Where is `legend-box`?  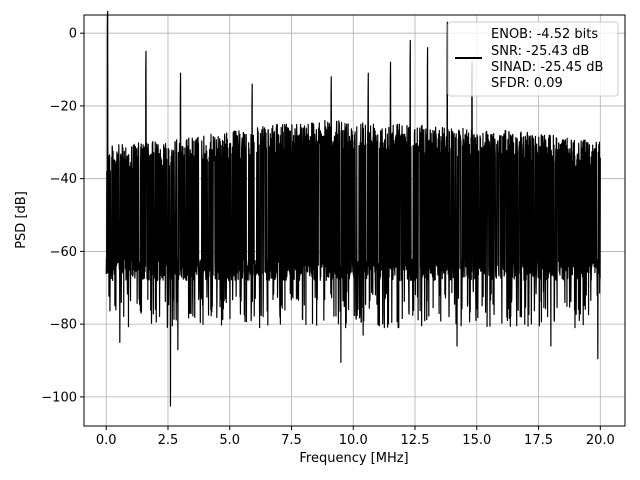
legend-box is located at coordinates (533, 59).